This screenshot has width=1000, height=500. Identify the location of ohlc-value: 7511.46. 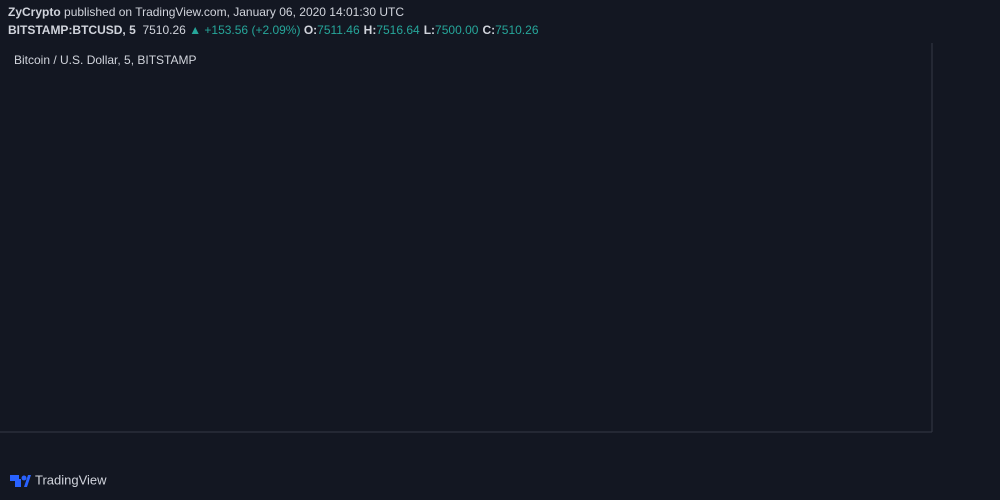
(338, 30).